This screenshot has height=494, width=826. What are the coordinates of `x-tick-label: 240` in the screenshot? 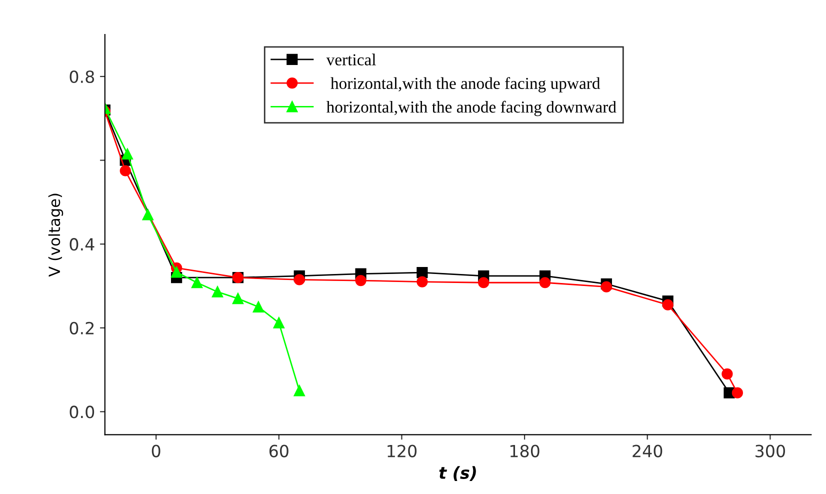 It's located at (647, 451).